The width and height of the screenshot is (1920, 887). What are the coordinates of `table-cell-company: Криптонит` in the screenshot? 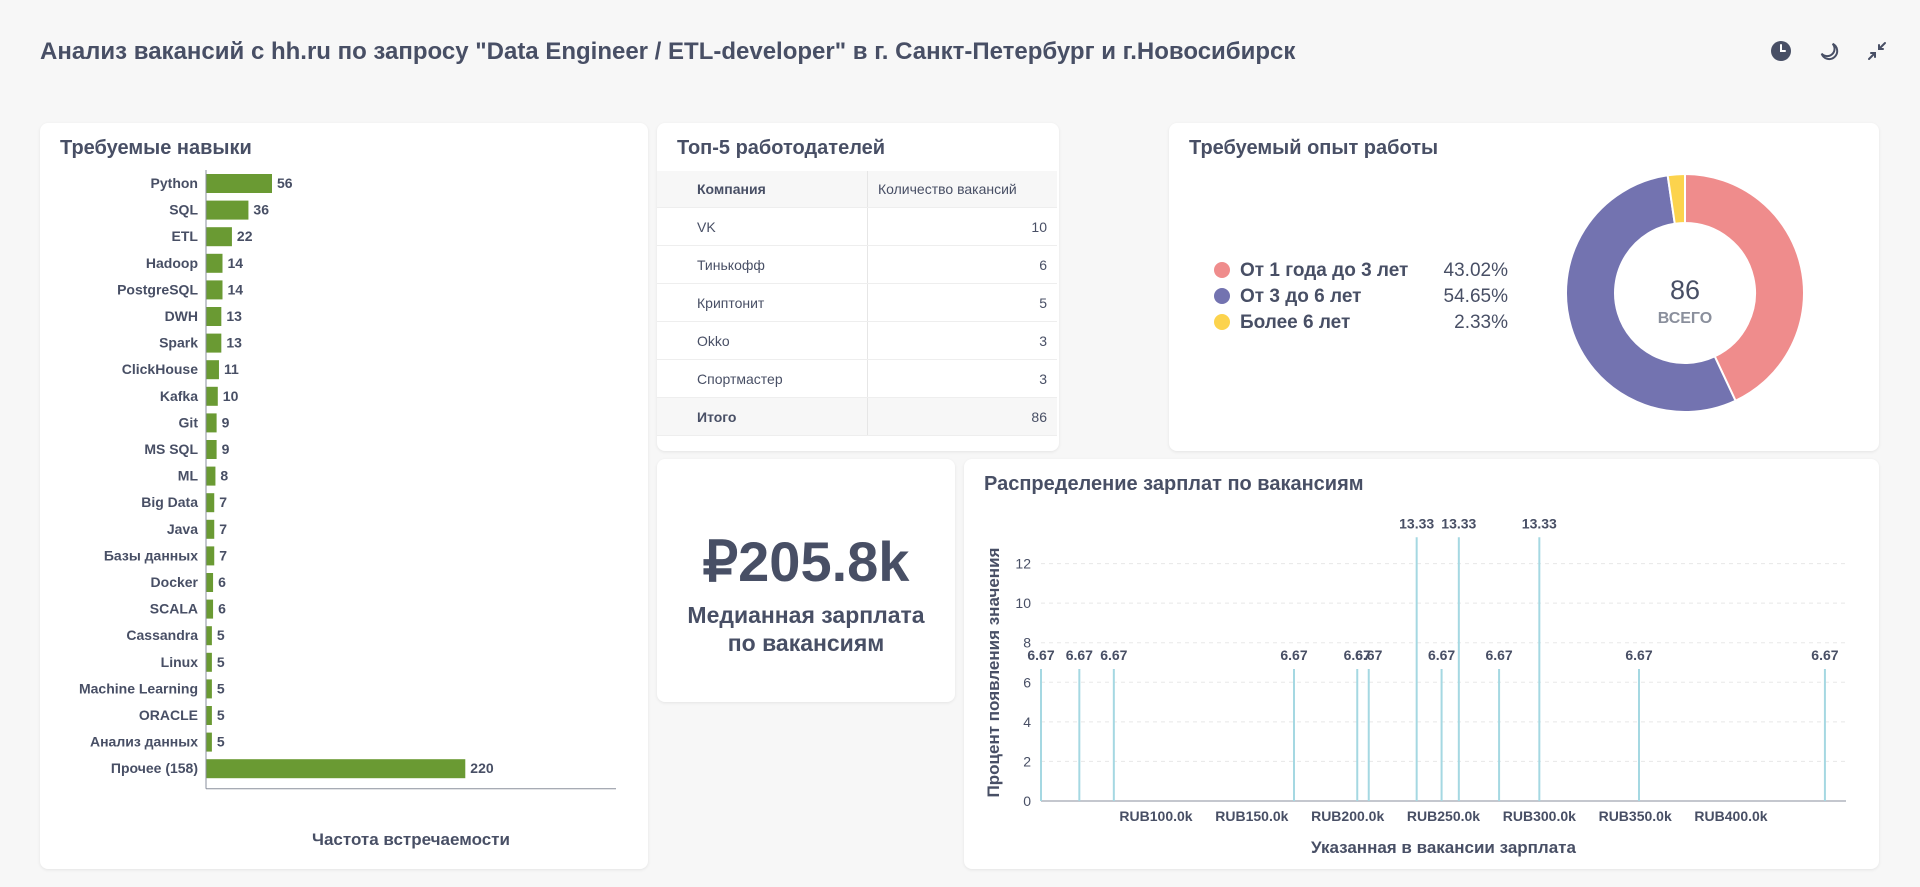 It's located at (762, 302).